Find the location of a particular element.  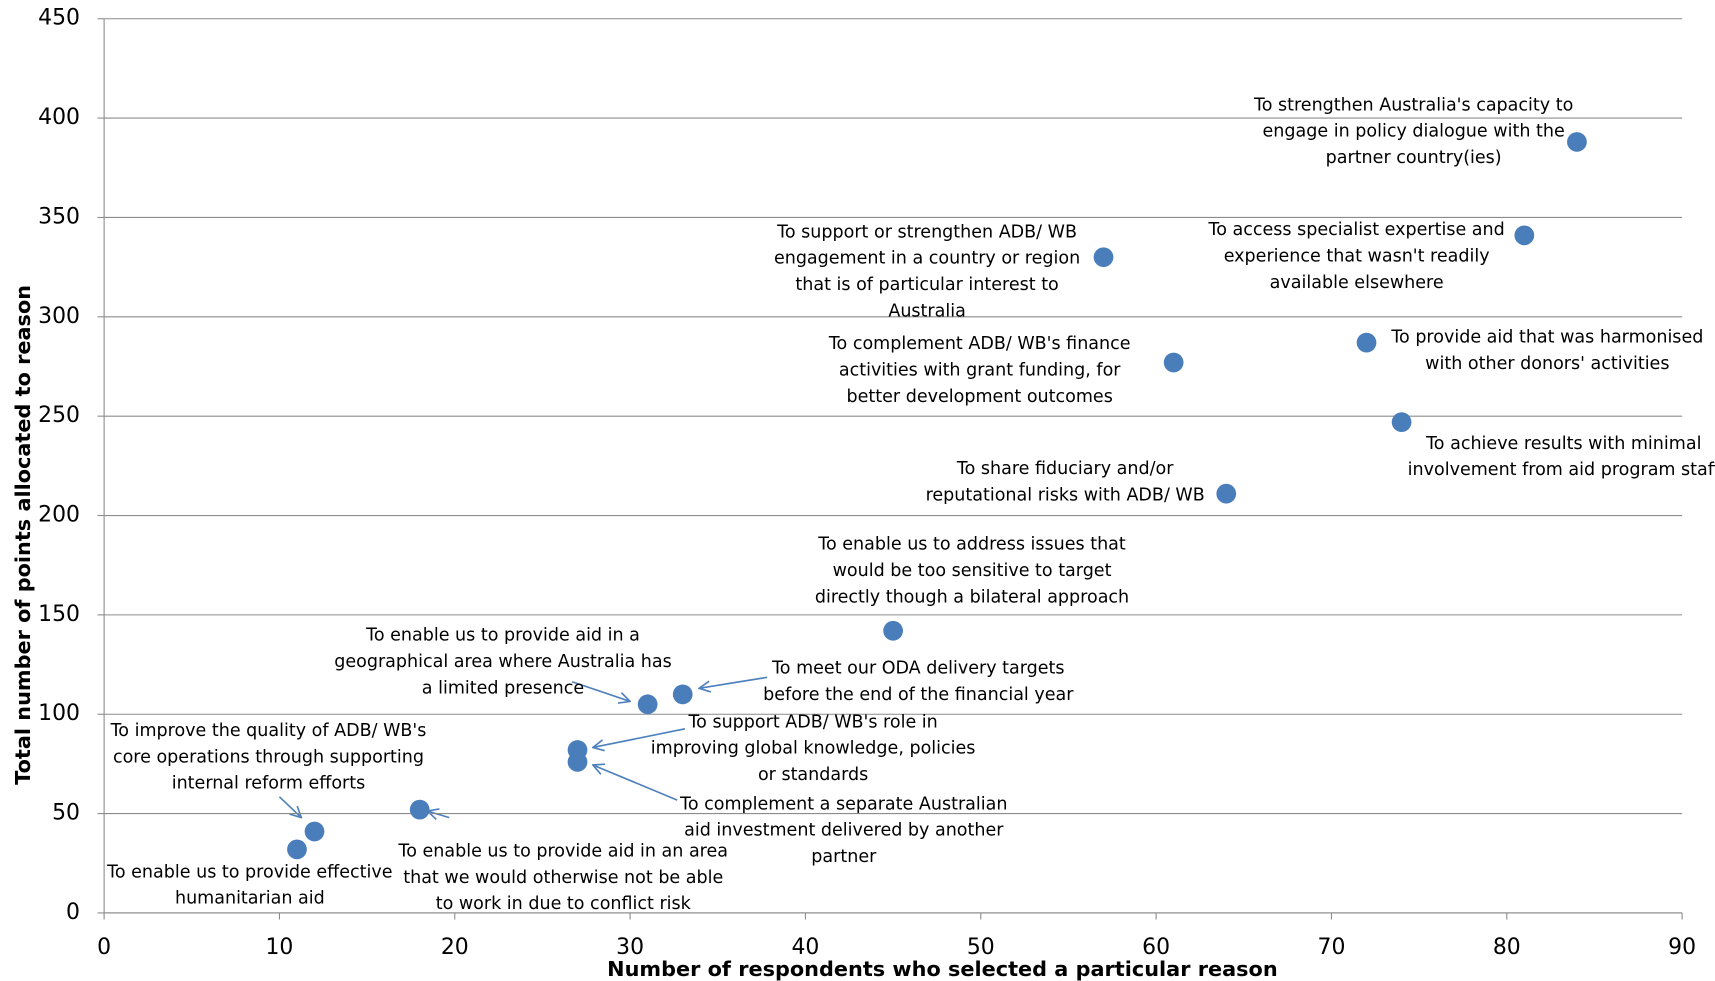

point-label: would be too sensitive to target is located at coordinates (972, 571).